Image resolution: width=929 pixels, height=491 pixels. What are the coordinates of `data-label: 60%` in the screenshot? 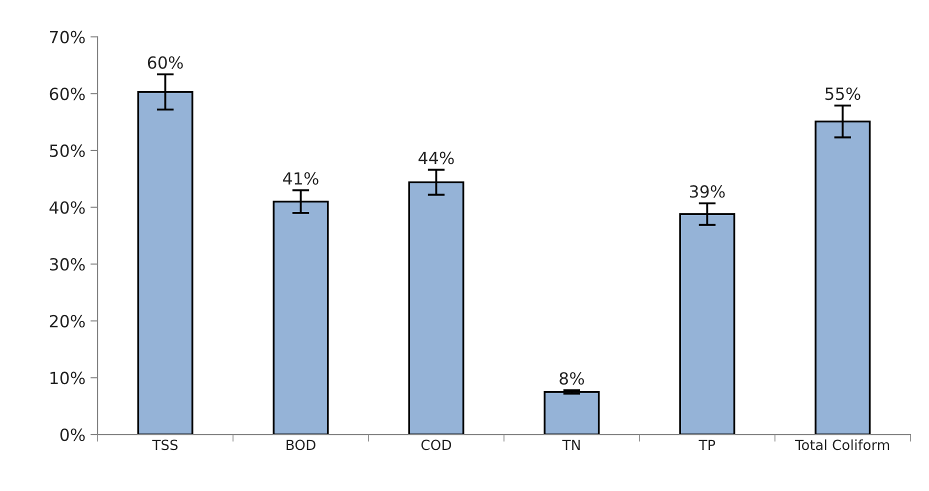 It's located at (165, 62).